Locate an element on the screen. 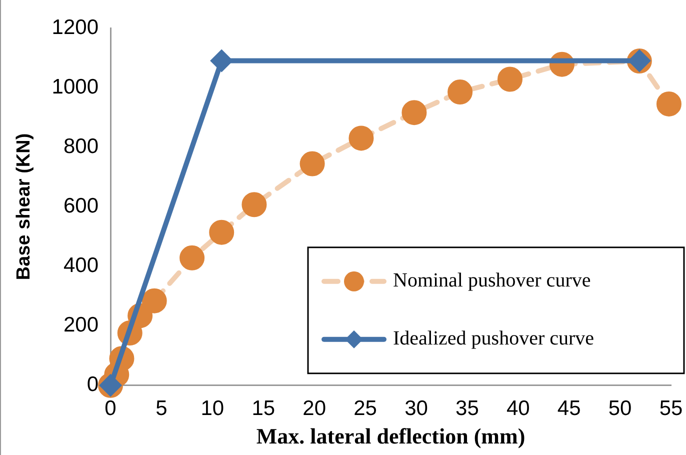  x-tick-label: 45 is located at coordinates (569, 408).